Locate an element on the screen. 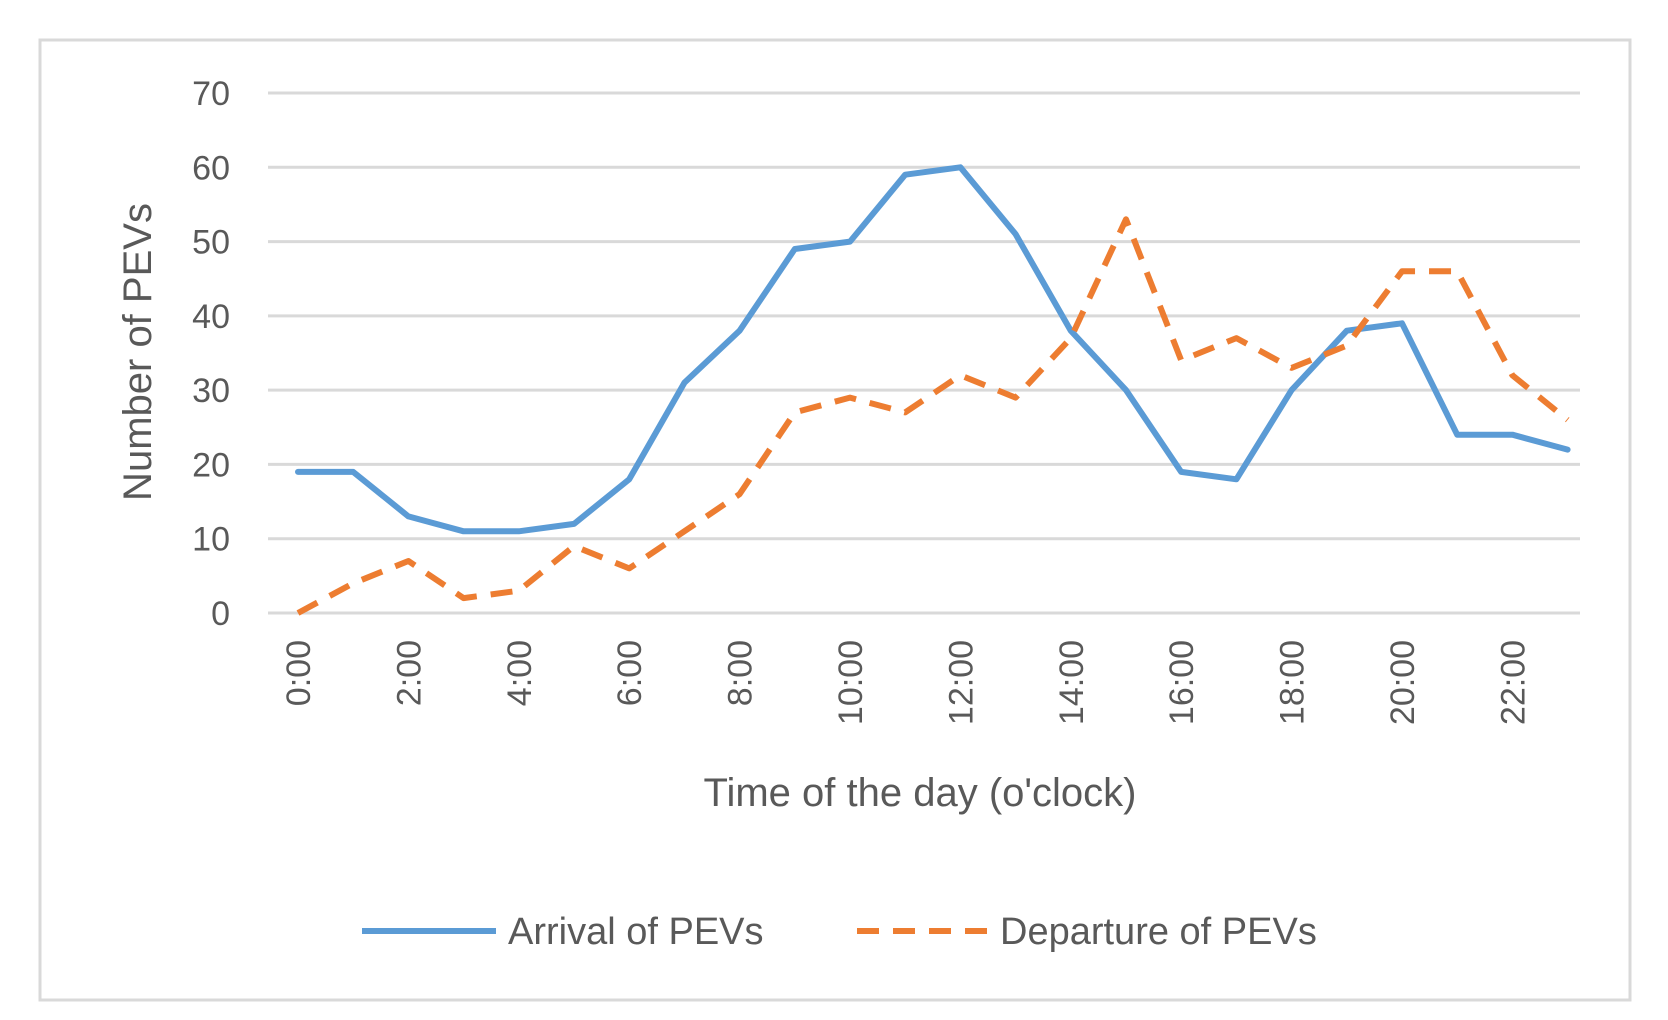  x-tick-label: 8:00 is located at coordinates (741, 673).